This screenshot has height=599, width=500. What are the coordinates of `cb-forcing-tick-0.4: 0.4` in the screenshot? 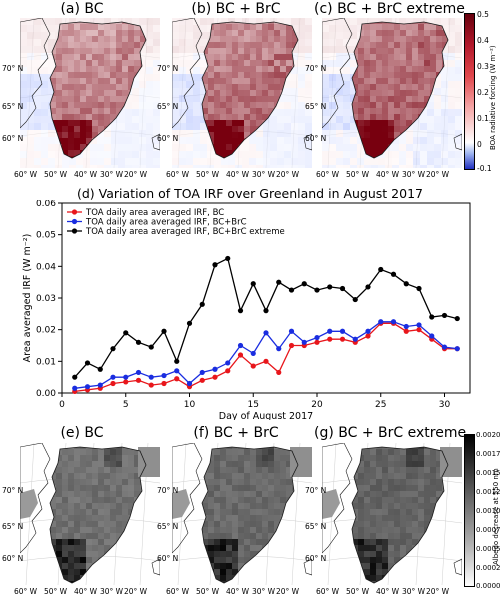 It's located at (483, 40).